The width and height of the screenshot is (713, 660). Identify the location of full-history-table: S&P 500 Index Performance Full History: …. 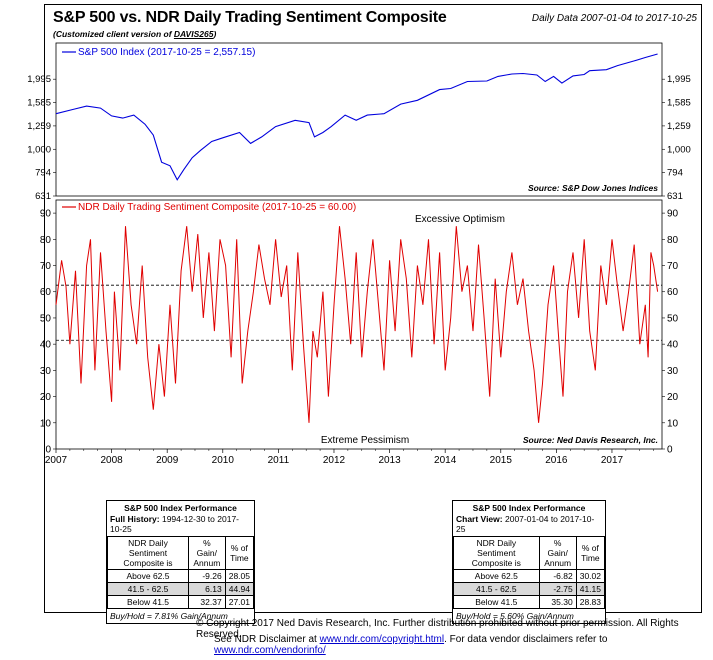
(180, 562).